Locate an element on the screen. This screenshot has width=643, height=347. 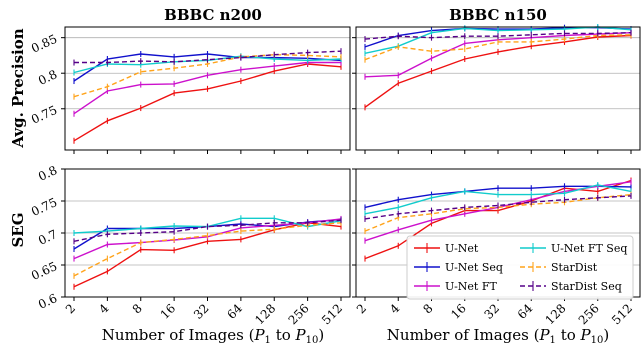
y-tick-label: 0.7 is located at coordinates (47, 237).